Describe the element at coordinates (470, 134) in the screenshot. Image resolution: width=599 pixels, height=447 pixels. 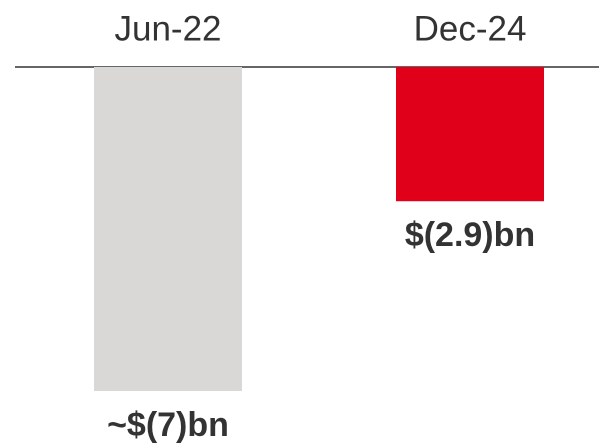
I see `bar` at that location.